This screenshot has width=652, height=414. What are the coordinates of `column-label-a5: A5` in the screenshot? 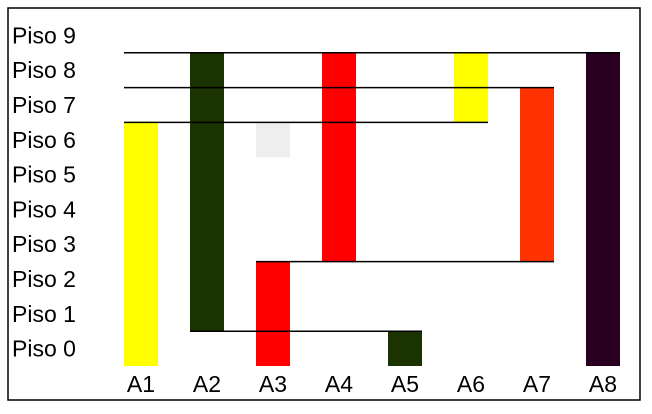 It's located at (405, 384).